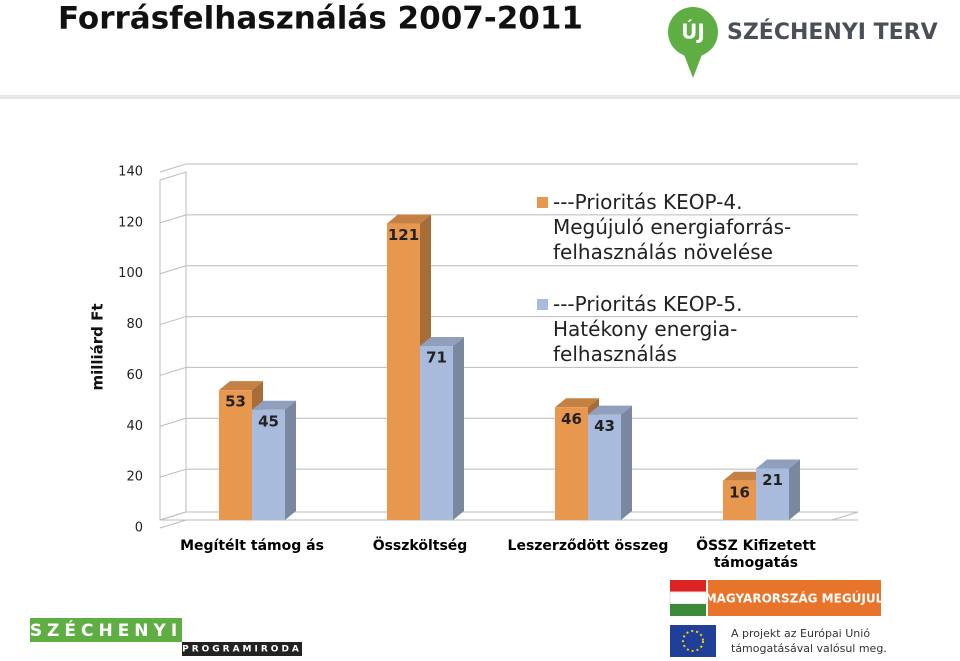 This screenshot has height=661, width=960. Describe the element at coordinates (739, 492) in the screenshot. I see `data-label: 16` at that location.